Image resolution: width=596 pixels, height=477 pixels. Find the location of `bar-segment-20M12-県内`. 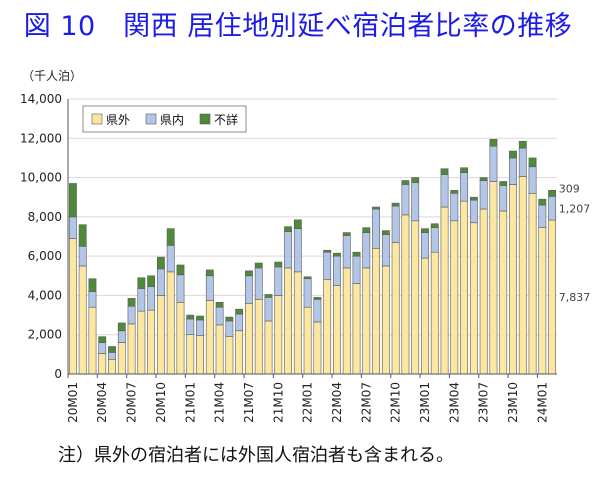

bar-segment-20M12-県内 is located at coordinates (180, 288).